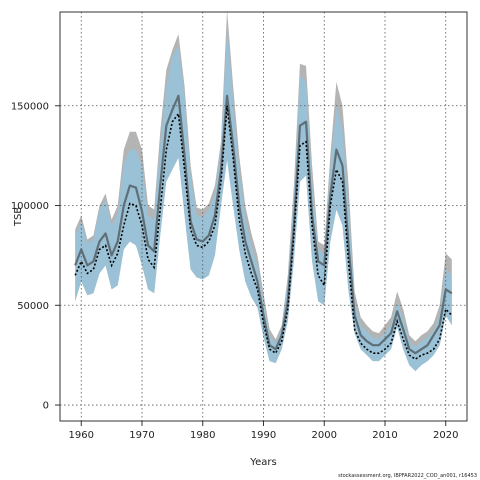  What do you see at coordinates (33, 306) in the screenshot?
I see `y-tick-label-50000: 50000` at bounding box center [33, 306].